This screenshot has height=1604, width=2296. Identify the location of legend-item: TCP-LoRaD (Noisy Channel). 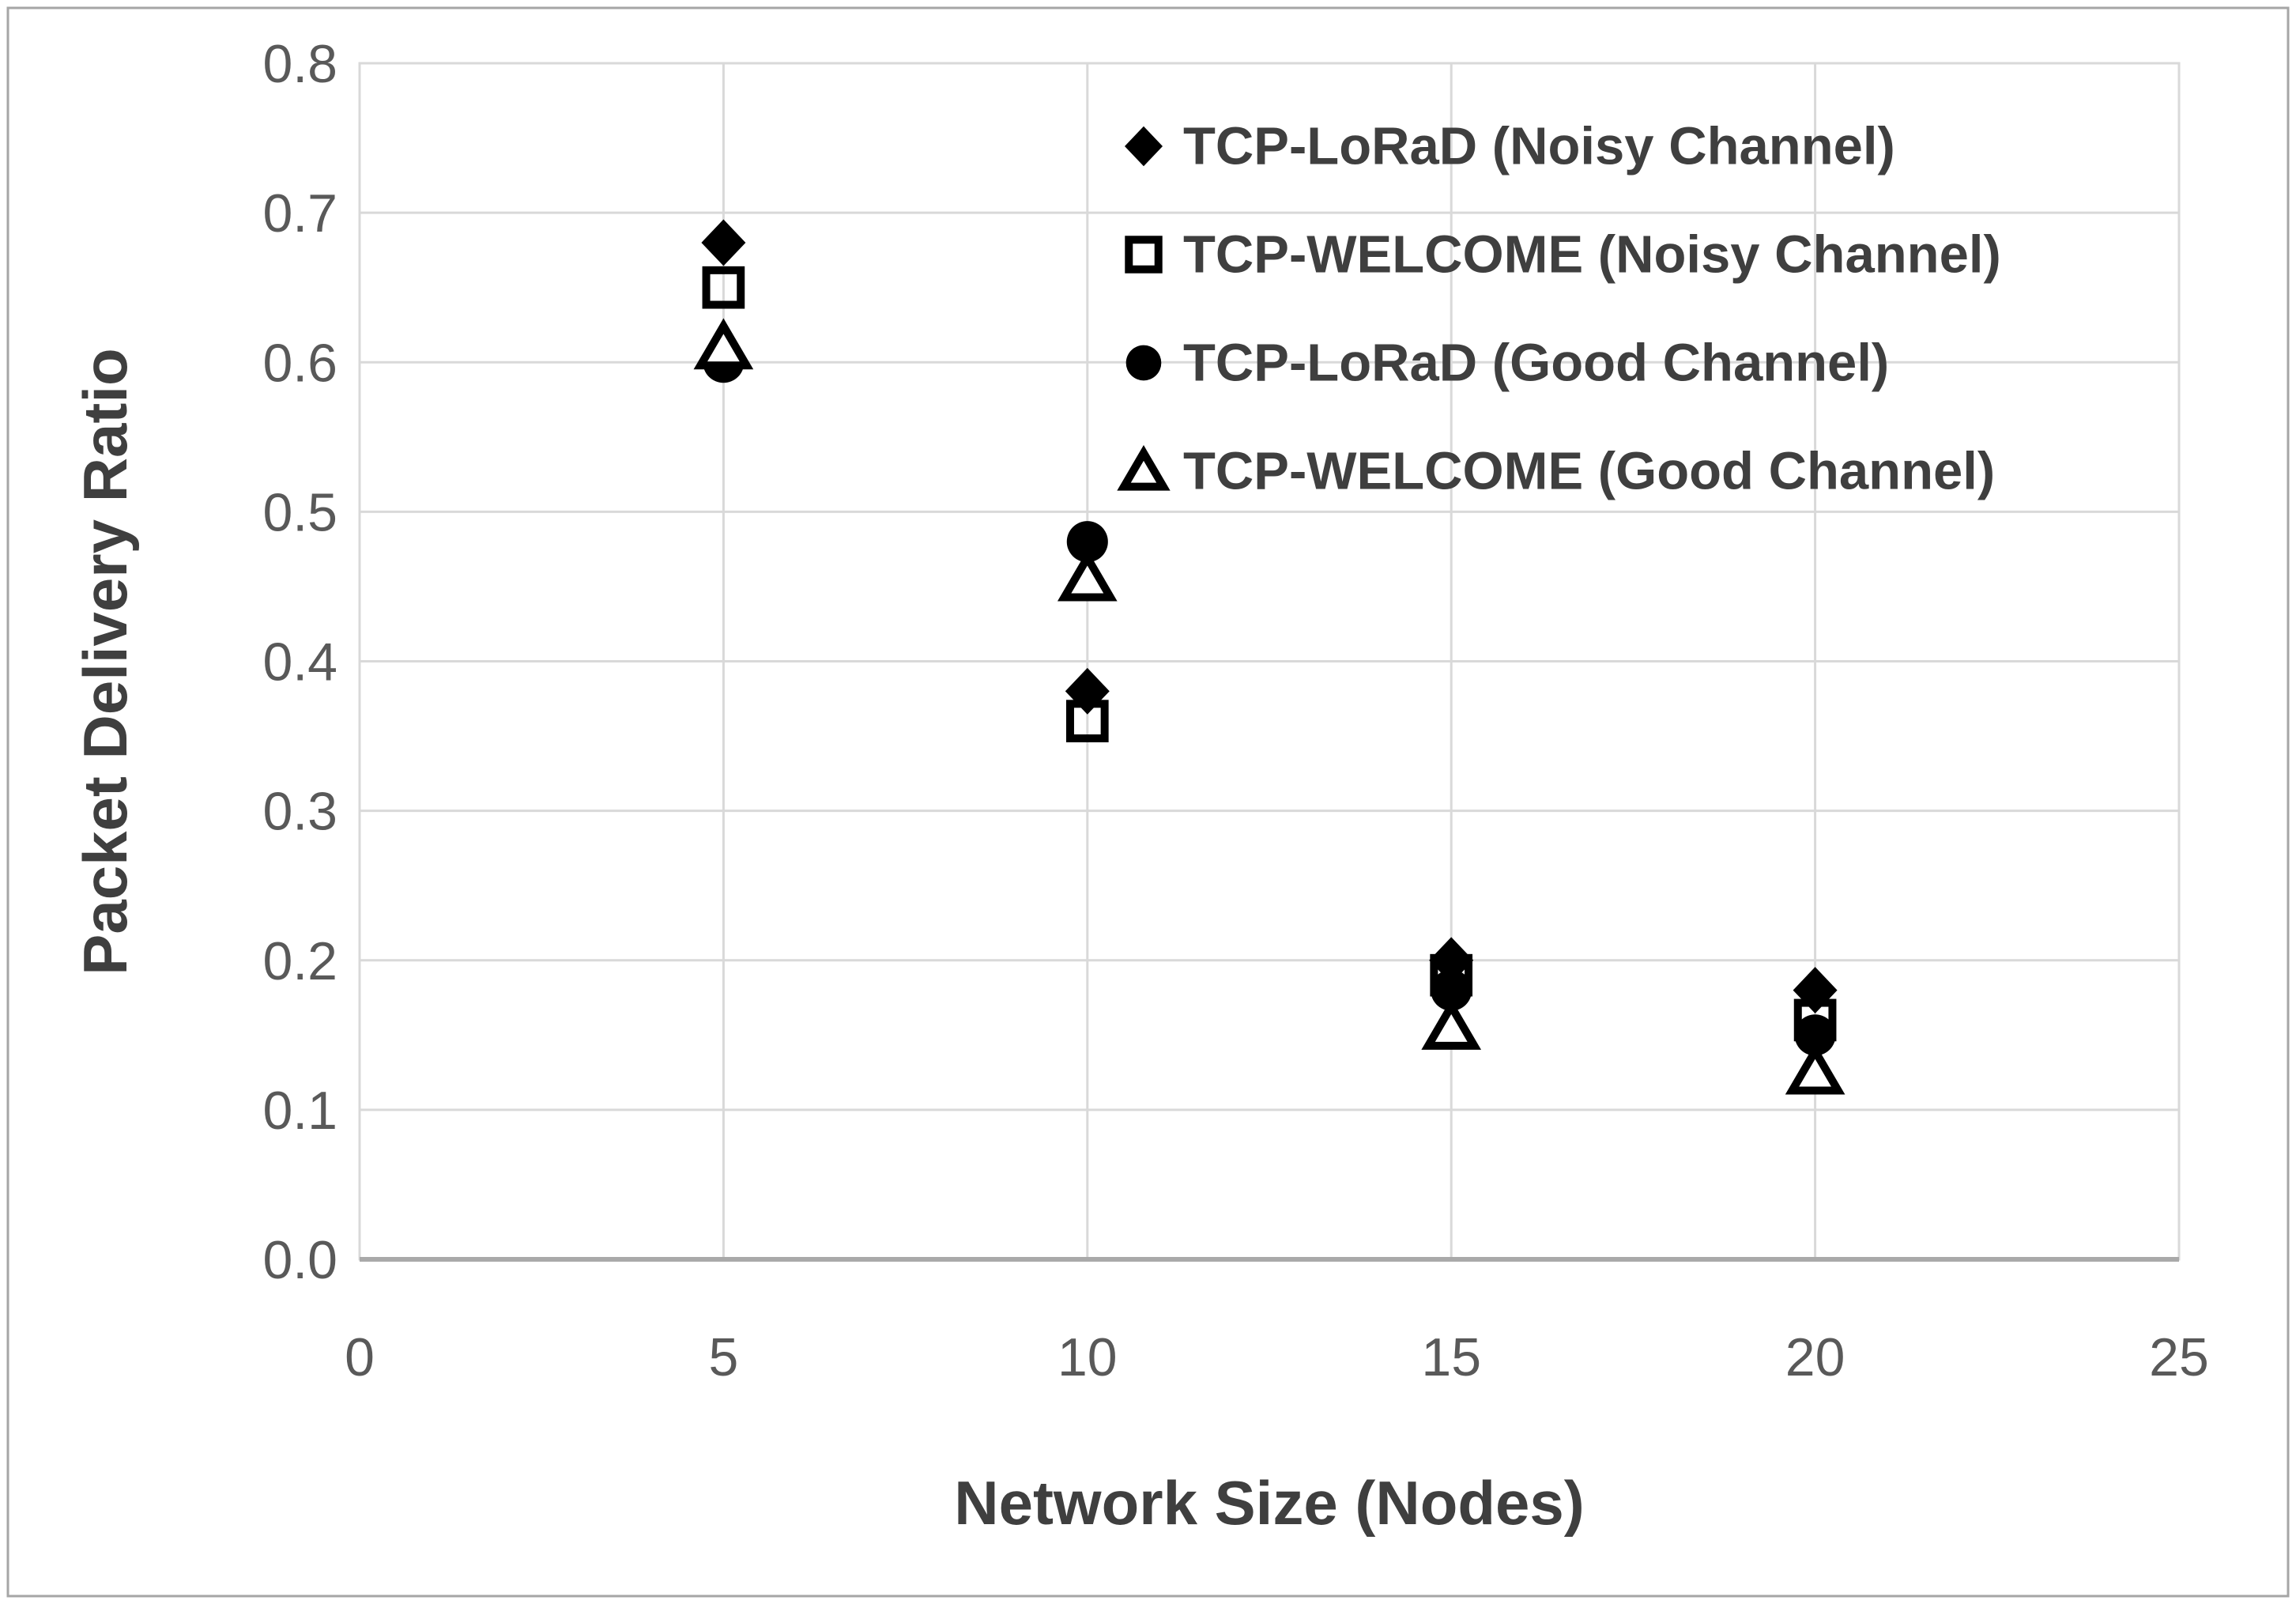
(1510, 146).